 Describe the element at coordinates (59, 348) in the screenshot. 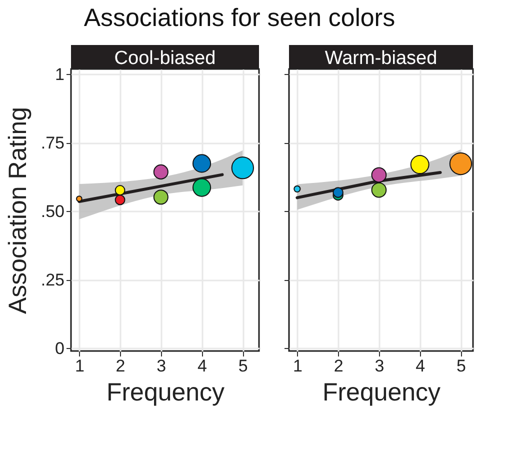

I see `y-tick-label: 0` at that location.